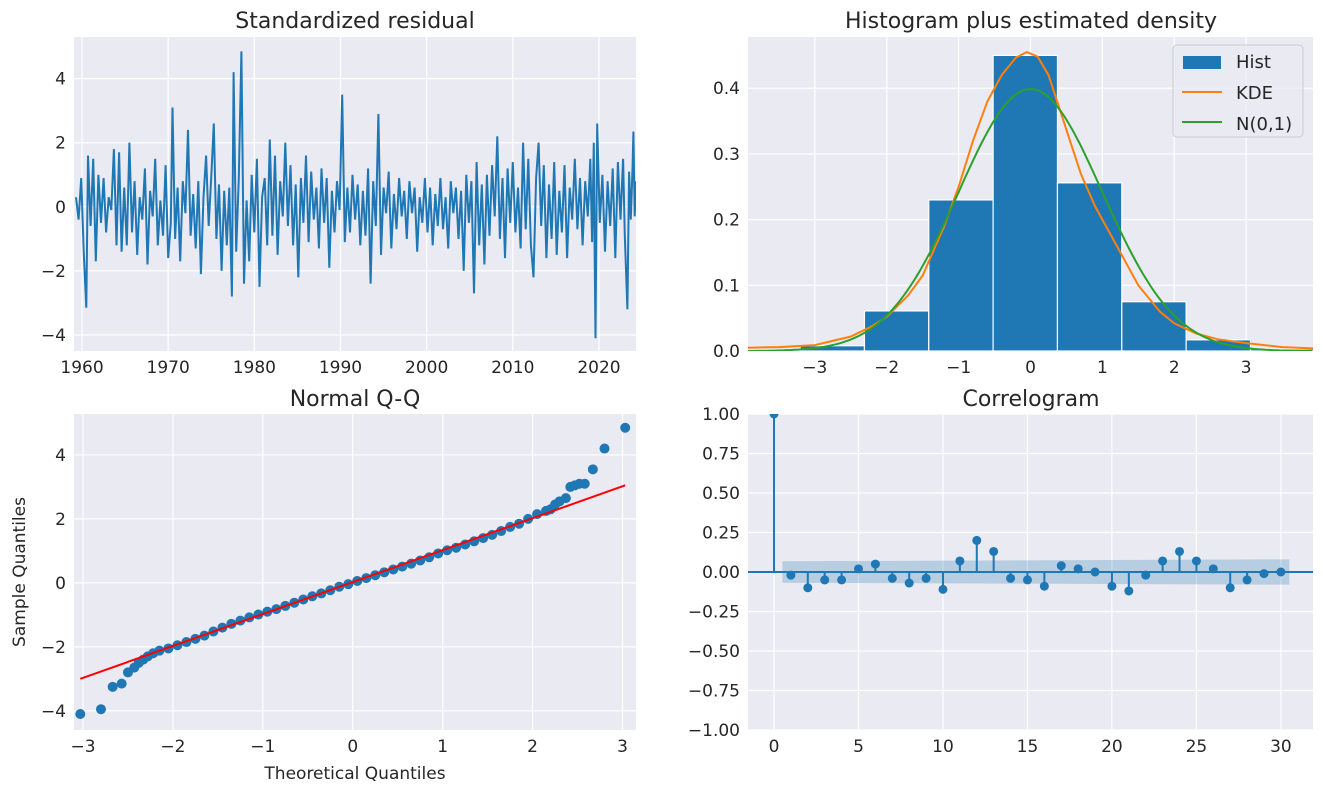 Image resolution: width=1323 pixels, height=796 pixels. I want to click on y-tick-label: −0.50, so click(714, 652).